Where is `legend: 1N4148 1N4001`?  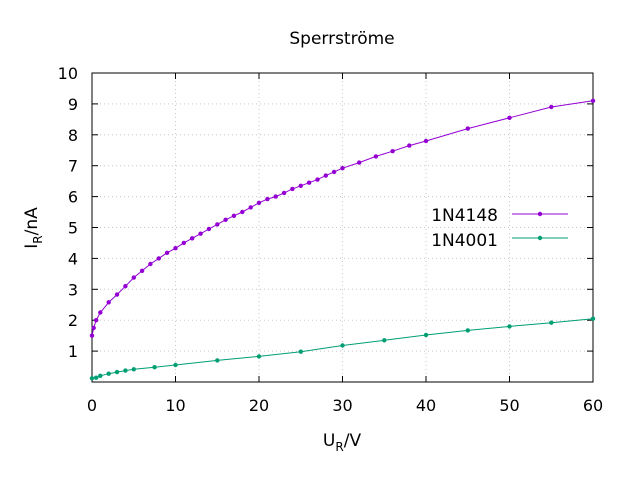 legend: 1N4148 1N4001 is located at coordinates (499, 228).